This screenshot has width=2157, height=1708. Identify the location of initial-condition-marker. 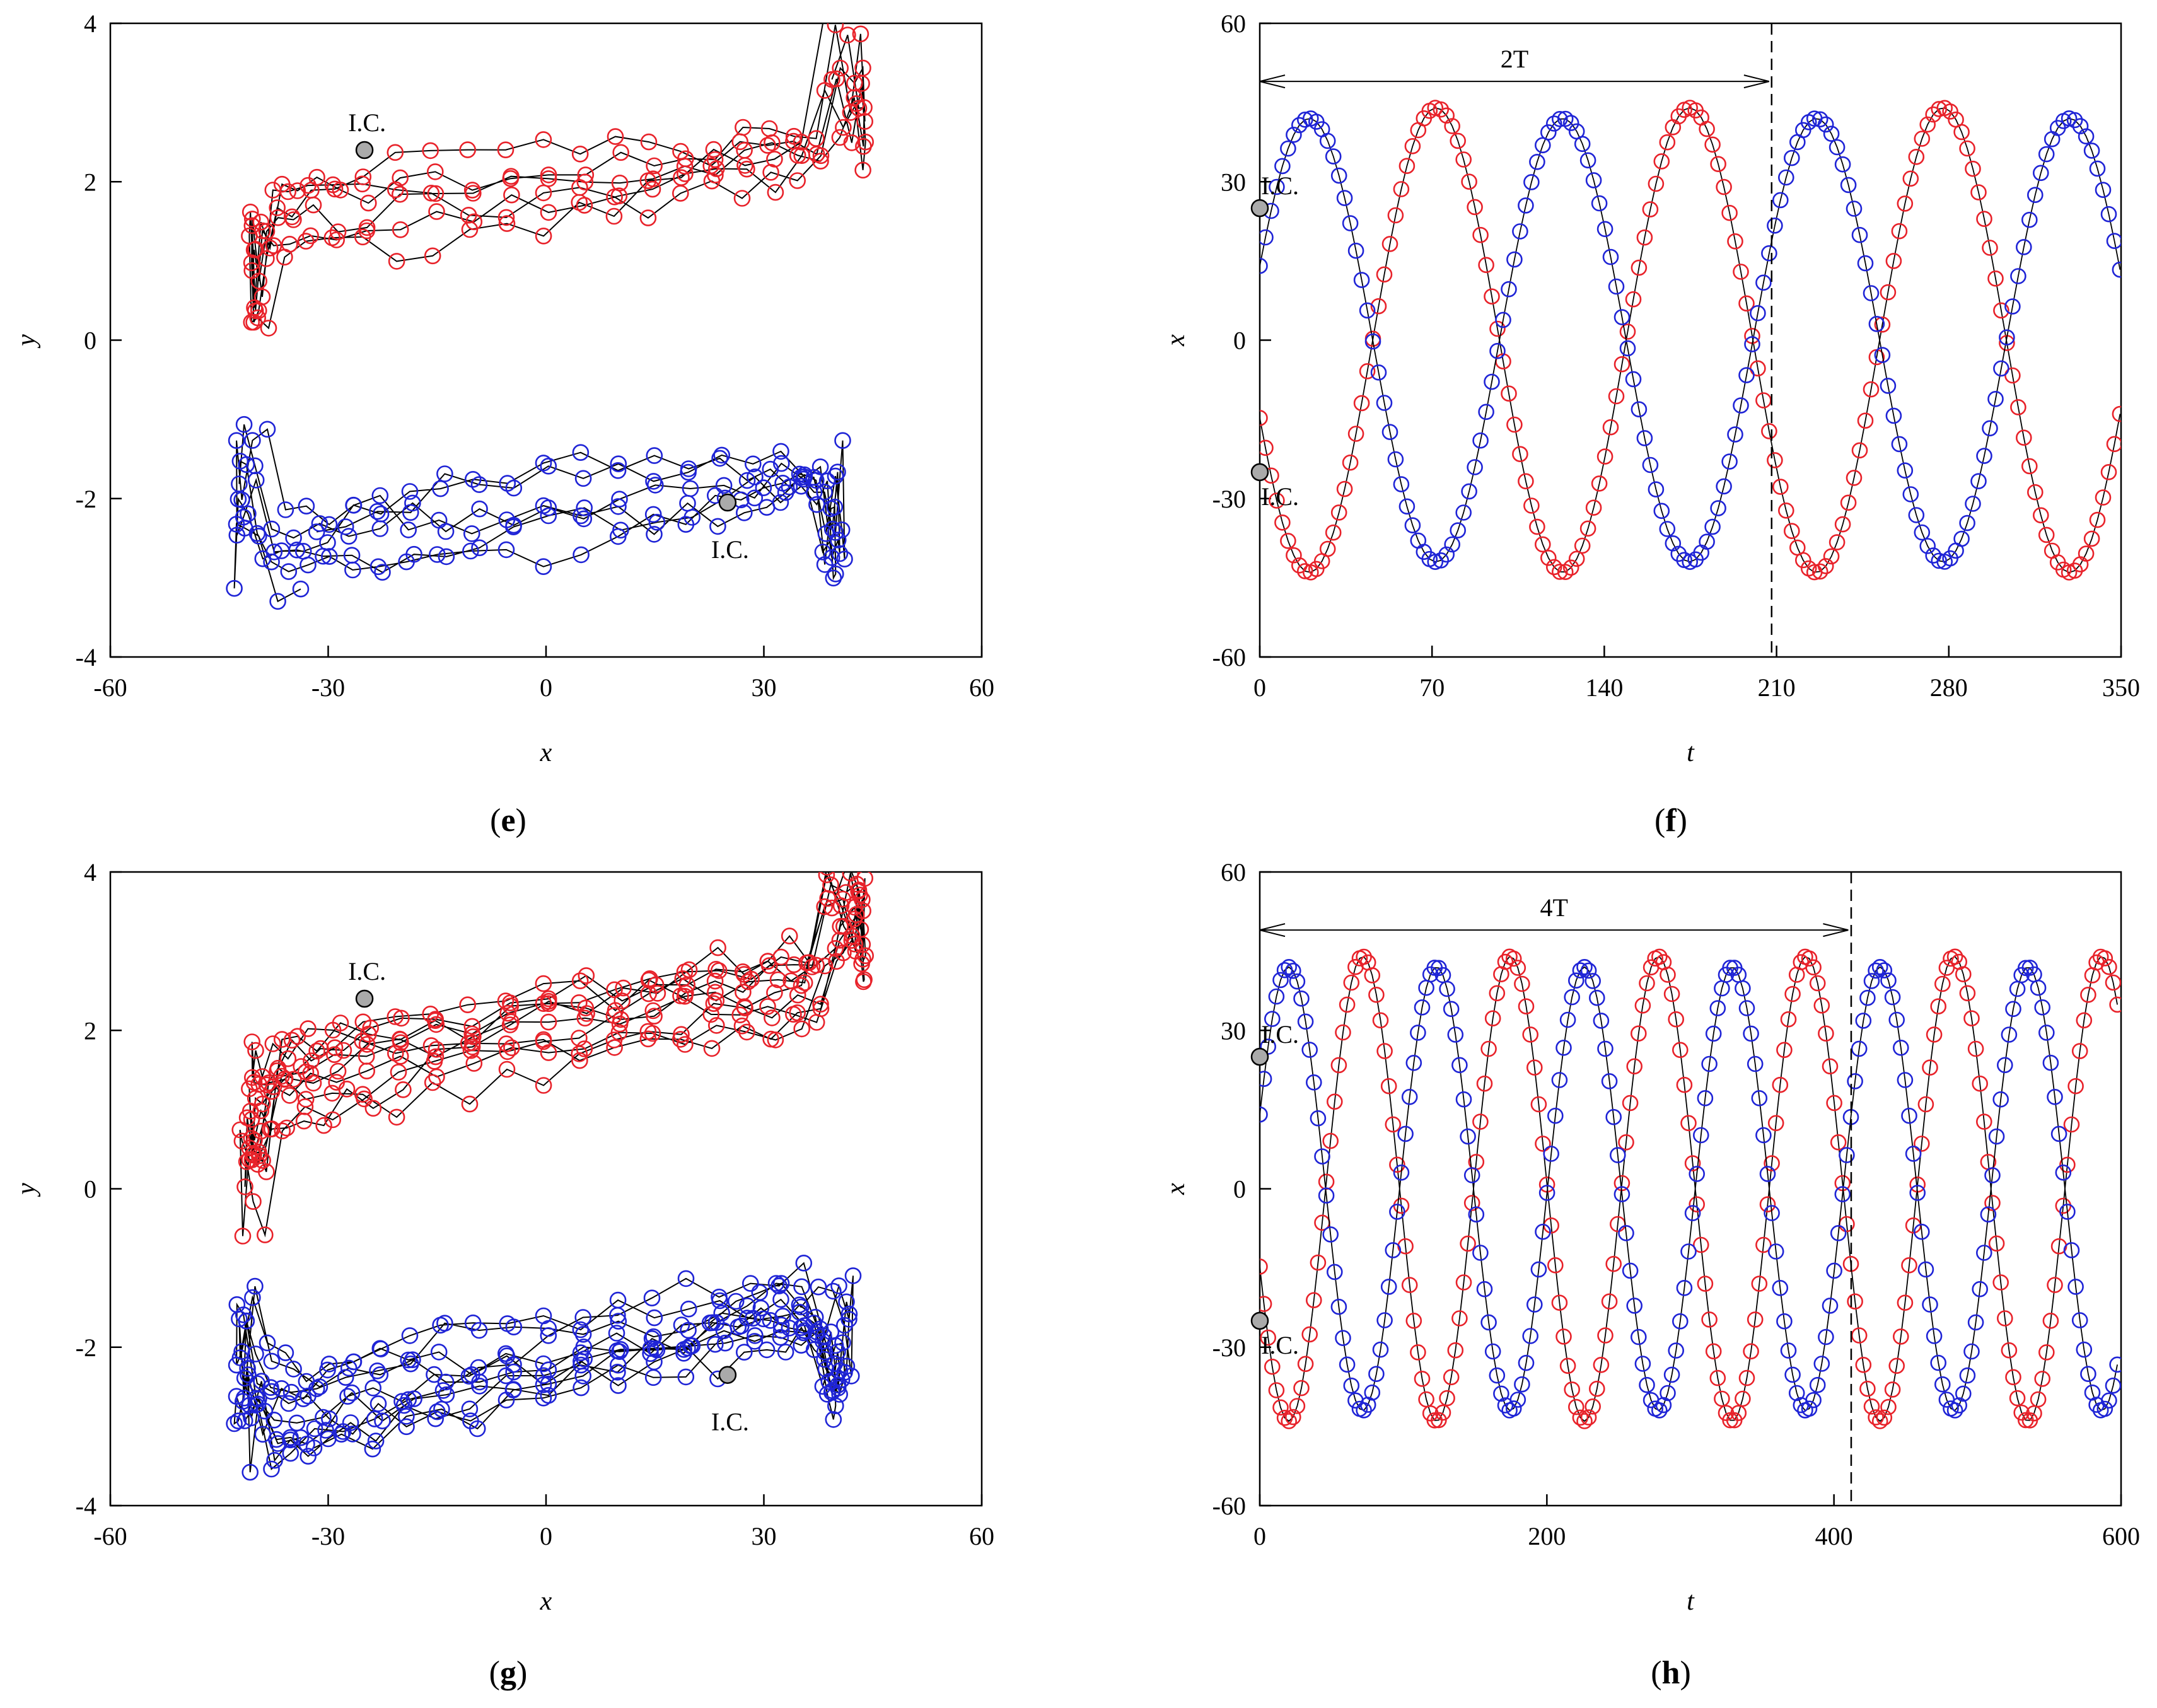
(1259, 1320).